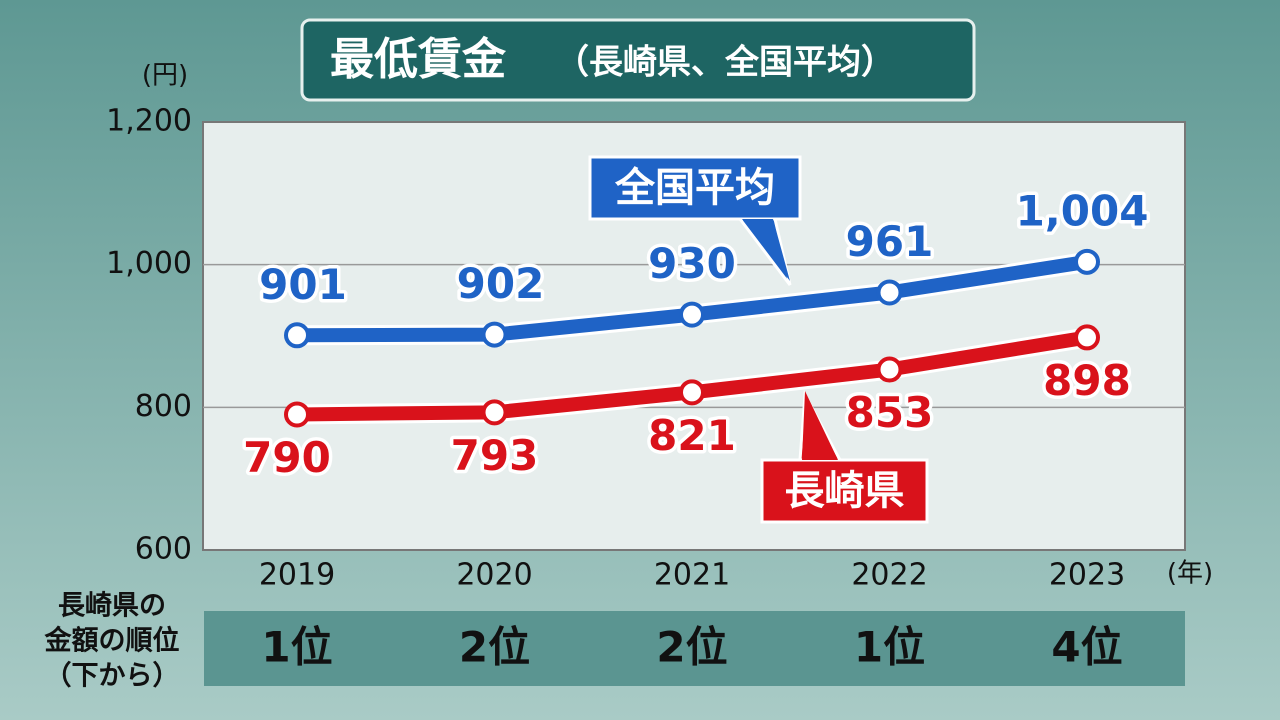  Describe the element at coordinates (112, 606) in the screenshot. I see `rank-label: 長崎県の` at that location.